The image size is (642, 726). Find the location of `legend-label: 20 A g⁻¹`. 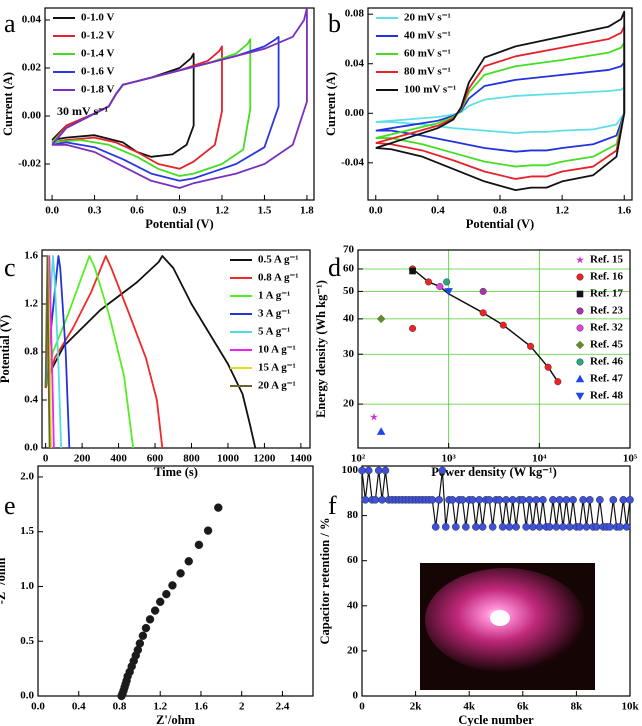

legend-label: 20 A g⁻¹ is located at coordinates (277, 386).